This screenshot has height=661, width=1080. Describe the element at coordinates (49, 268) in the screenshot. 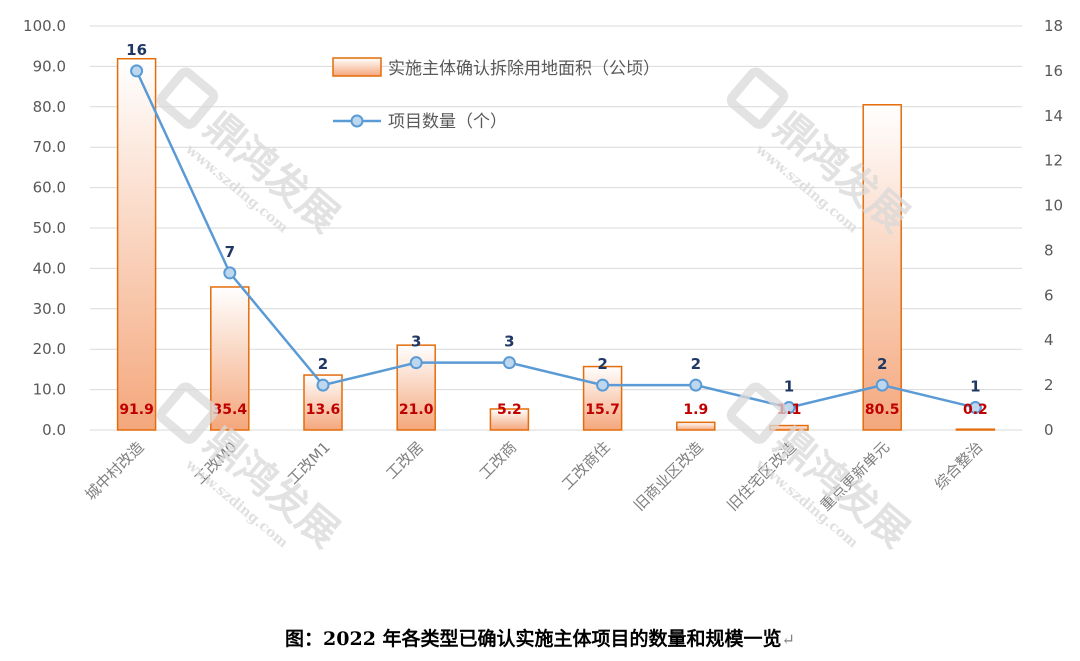

I see `left-axis-tick-label: 40.0` at that location.